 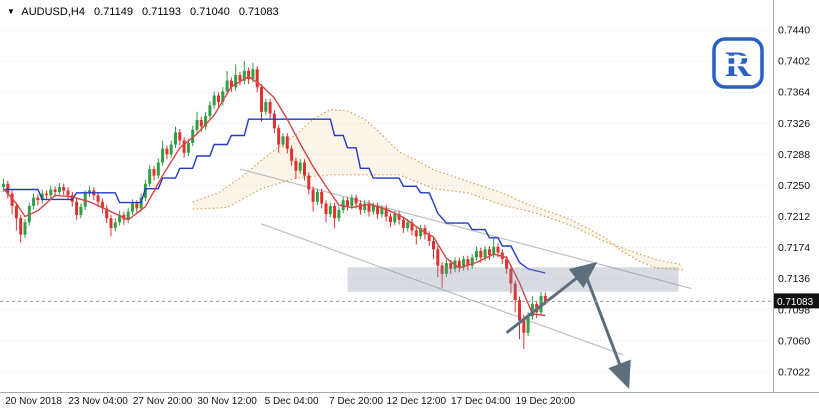 I want to click on time-axis-label: 7 Dec 20:00, so click(x=356, y=401).